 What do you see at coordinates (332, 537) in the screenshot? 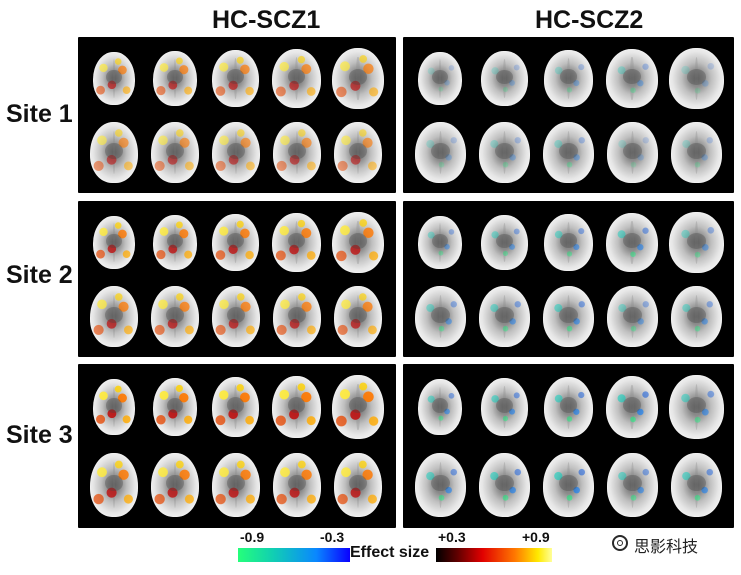
I see `legend-negative-max: -0.3` at bounding box center [332, 537].